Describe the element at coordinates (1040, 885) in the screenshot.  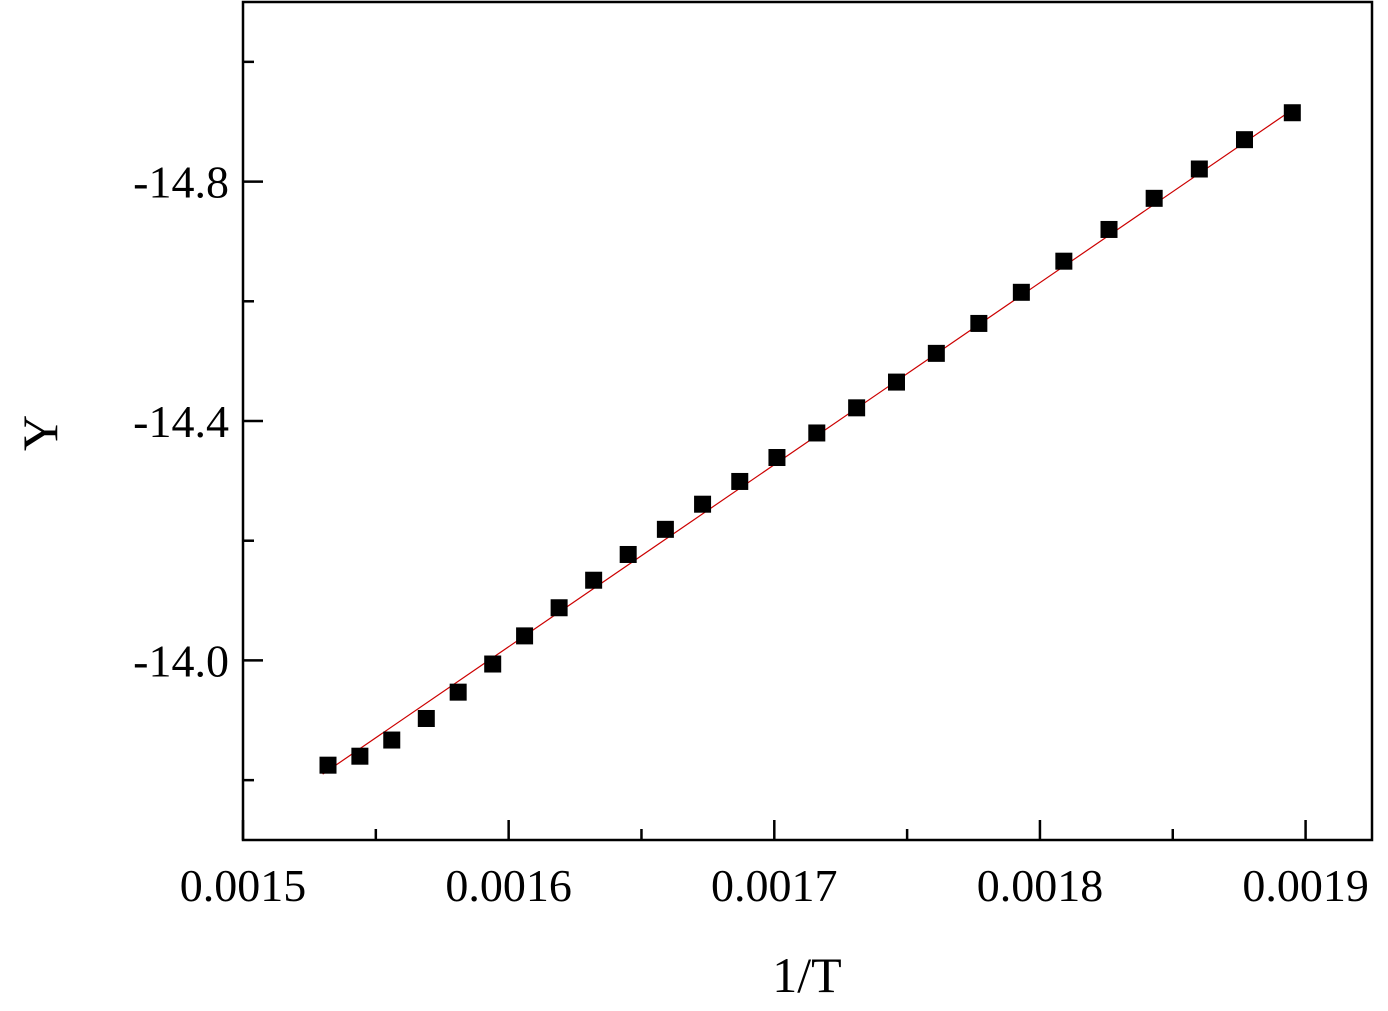
I see `x-tick-label: 0.0018` at that location.